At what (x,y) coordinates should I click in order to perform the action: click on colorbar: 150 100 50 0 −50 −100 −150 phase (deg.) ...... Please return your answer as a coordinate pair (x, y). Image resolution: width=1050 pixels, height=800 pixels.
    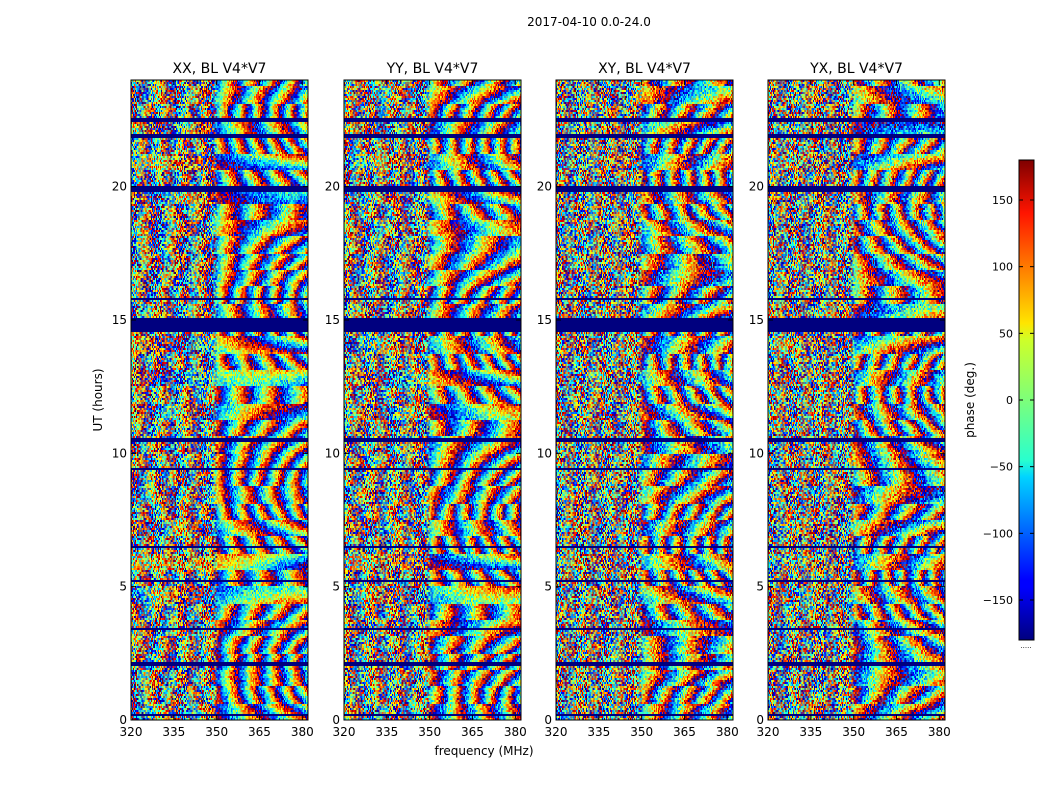
    Looking at the image, I should click on (999, 404).